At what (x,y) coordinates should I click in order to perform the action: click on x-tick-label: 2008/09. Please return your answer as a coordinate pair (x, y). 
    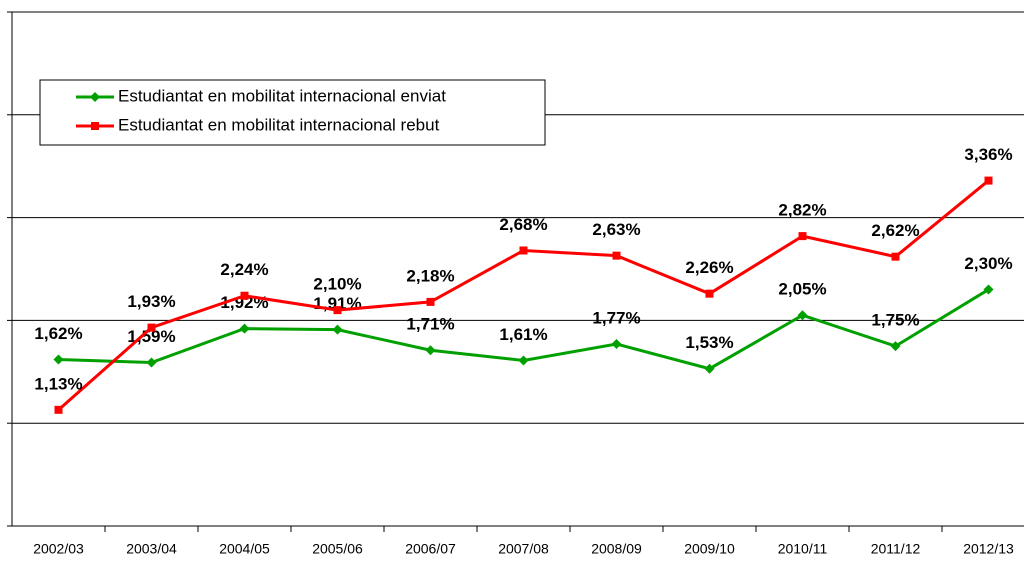
    Looking at the image, I should click on (616, 549).